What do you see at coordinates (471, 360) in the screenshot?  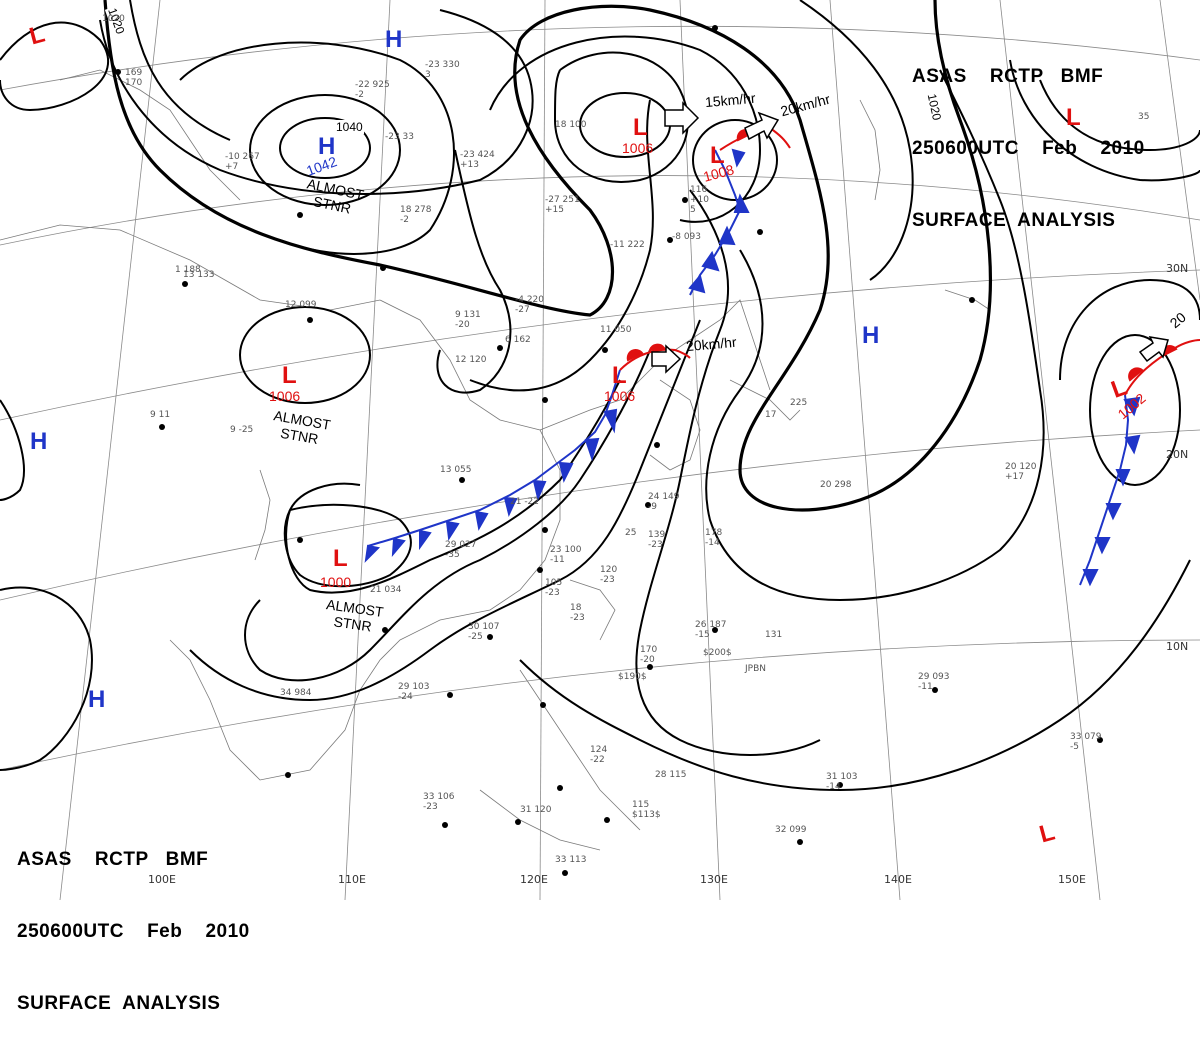 I see `station-observation: 12 120` at bounding box center [471, 360].